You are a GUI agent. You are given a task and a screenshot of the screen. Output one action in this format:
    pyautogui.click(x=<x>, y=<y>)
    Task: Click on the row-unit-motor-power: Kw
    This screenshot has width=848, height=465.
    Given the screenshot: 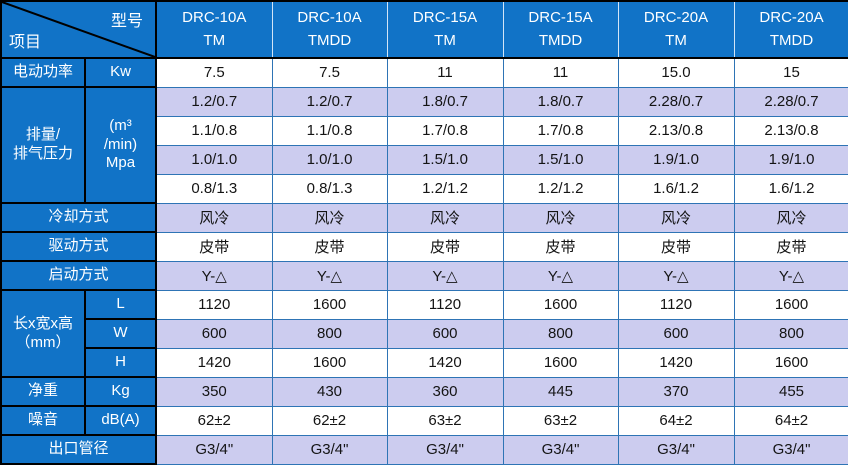 What is the action you would take?
    pyautogui.click(x=120, y=72)
    